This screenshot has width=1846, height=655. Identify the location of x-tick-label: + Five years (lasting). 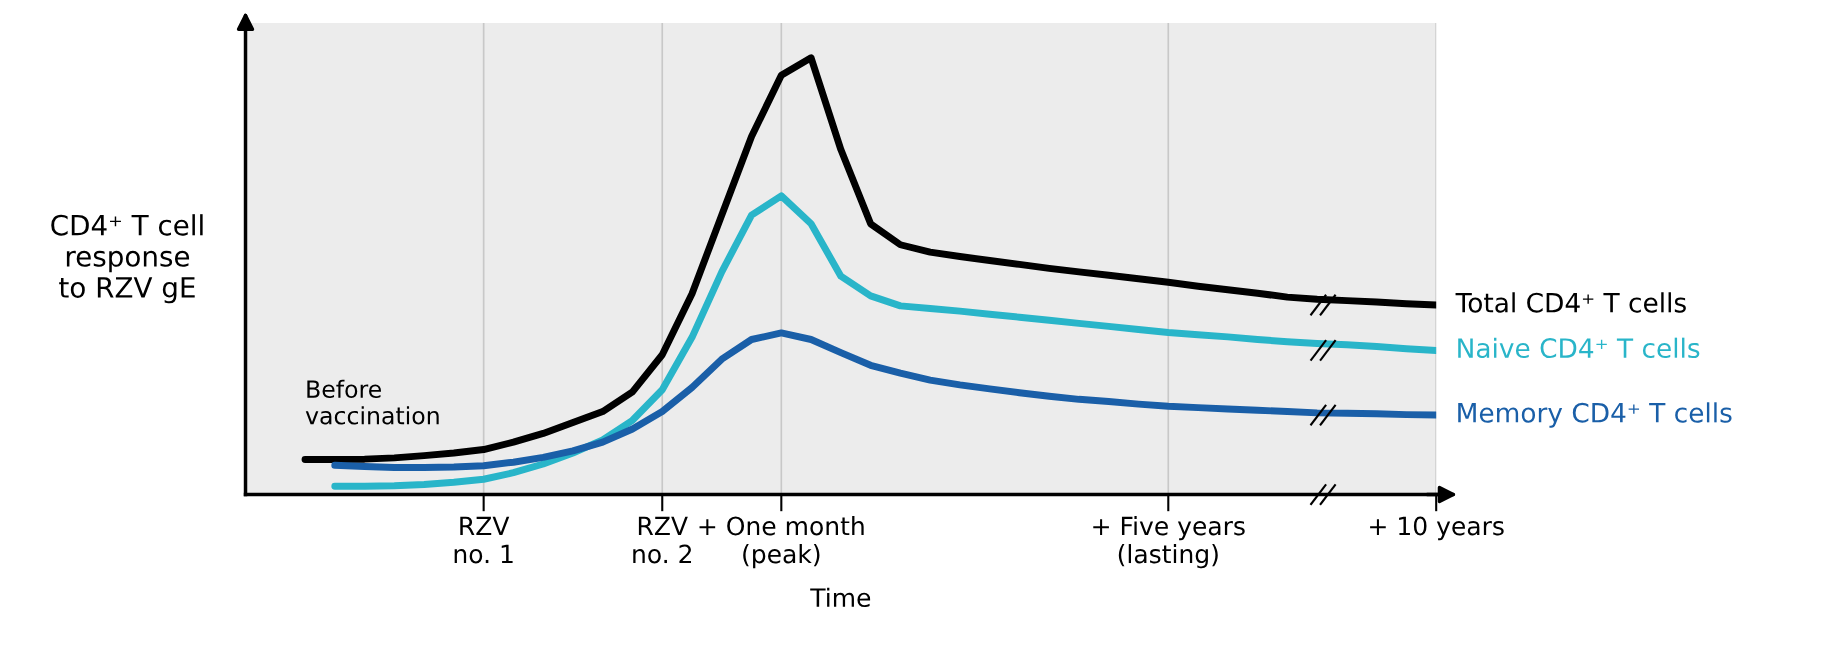
(1169, 542).